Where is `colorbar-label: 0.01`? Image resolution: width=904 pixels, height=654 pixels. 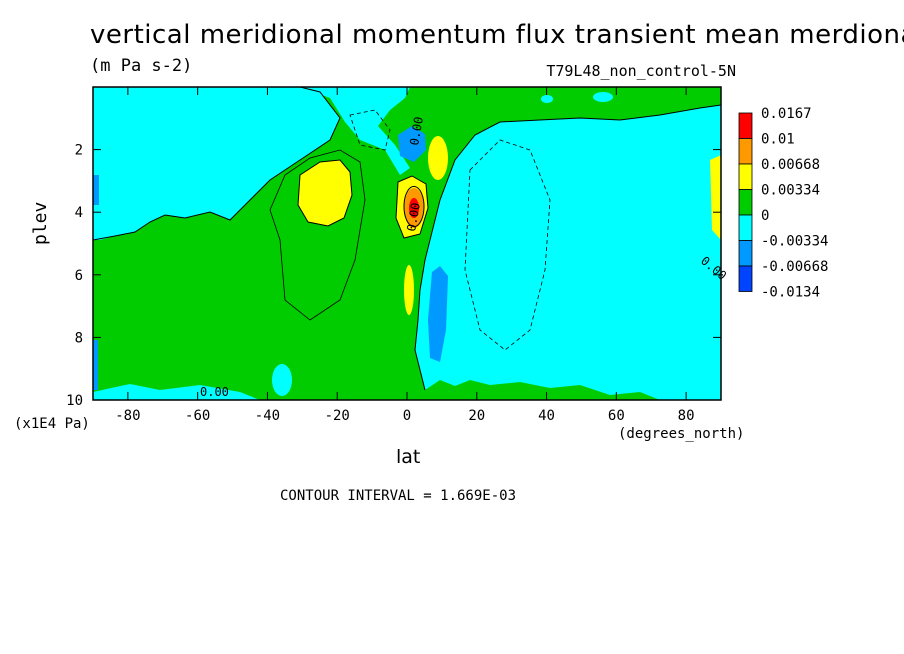 colorbar-label: 0.01 is located at coordinates (778, 140).